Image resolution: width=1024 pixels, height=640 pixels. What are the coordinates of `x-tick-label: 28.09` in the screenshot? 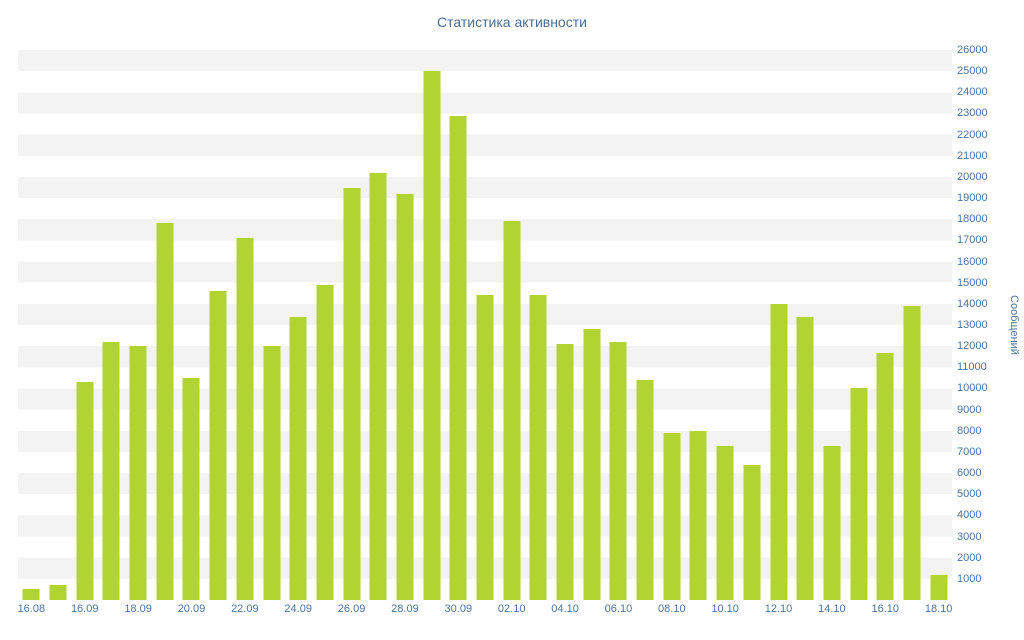 It's located at (405, 609).